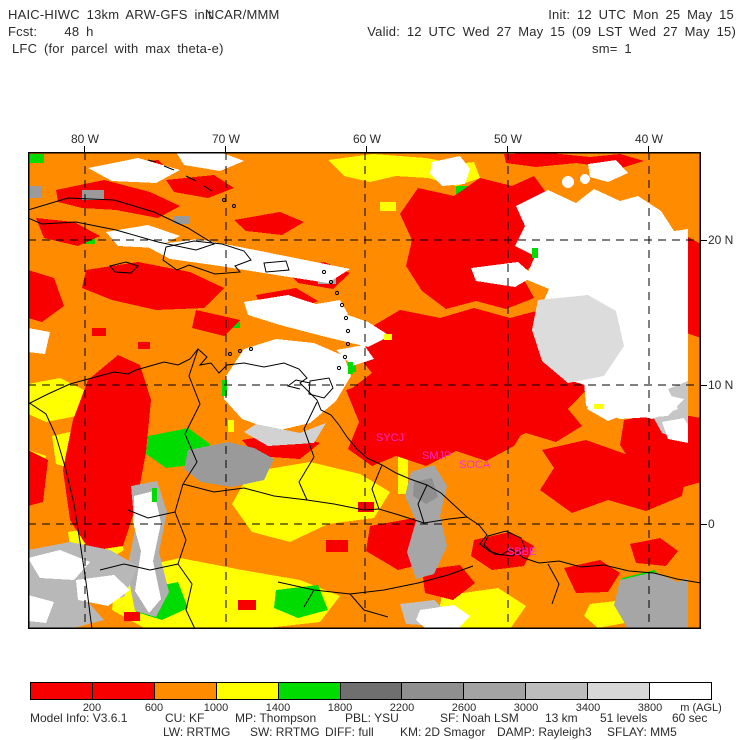 This screenshot has width=740, height=740. Describe the element at coordinates (711, 524) in the screenshot. I see `lat-tick-label: 0` at that location.